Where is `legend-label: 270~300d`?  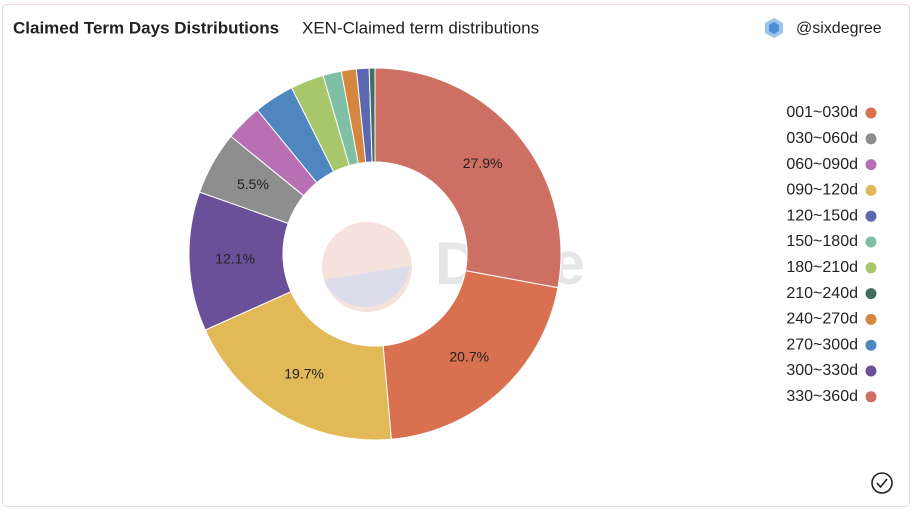
legend-label: 270~300d is located at coordinates (822, 344).